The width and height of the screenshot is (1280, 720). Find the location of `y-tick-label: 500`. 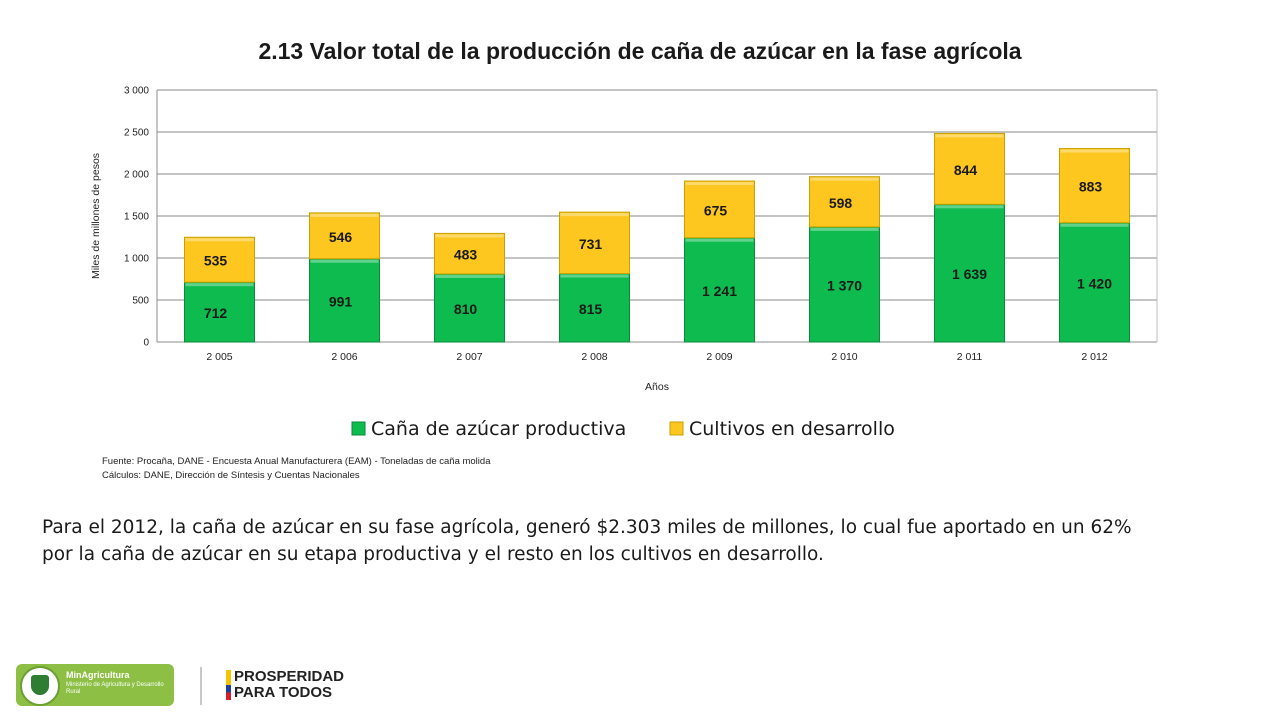

y-tick-label: 500 is located at coordinates (140, 301).